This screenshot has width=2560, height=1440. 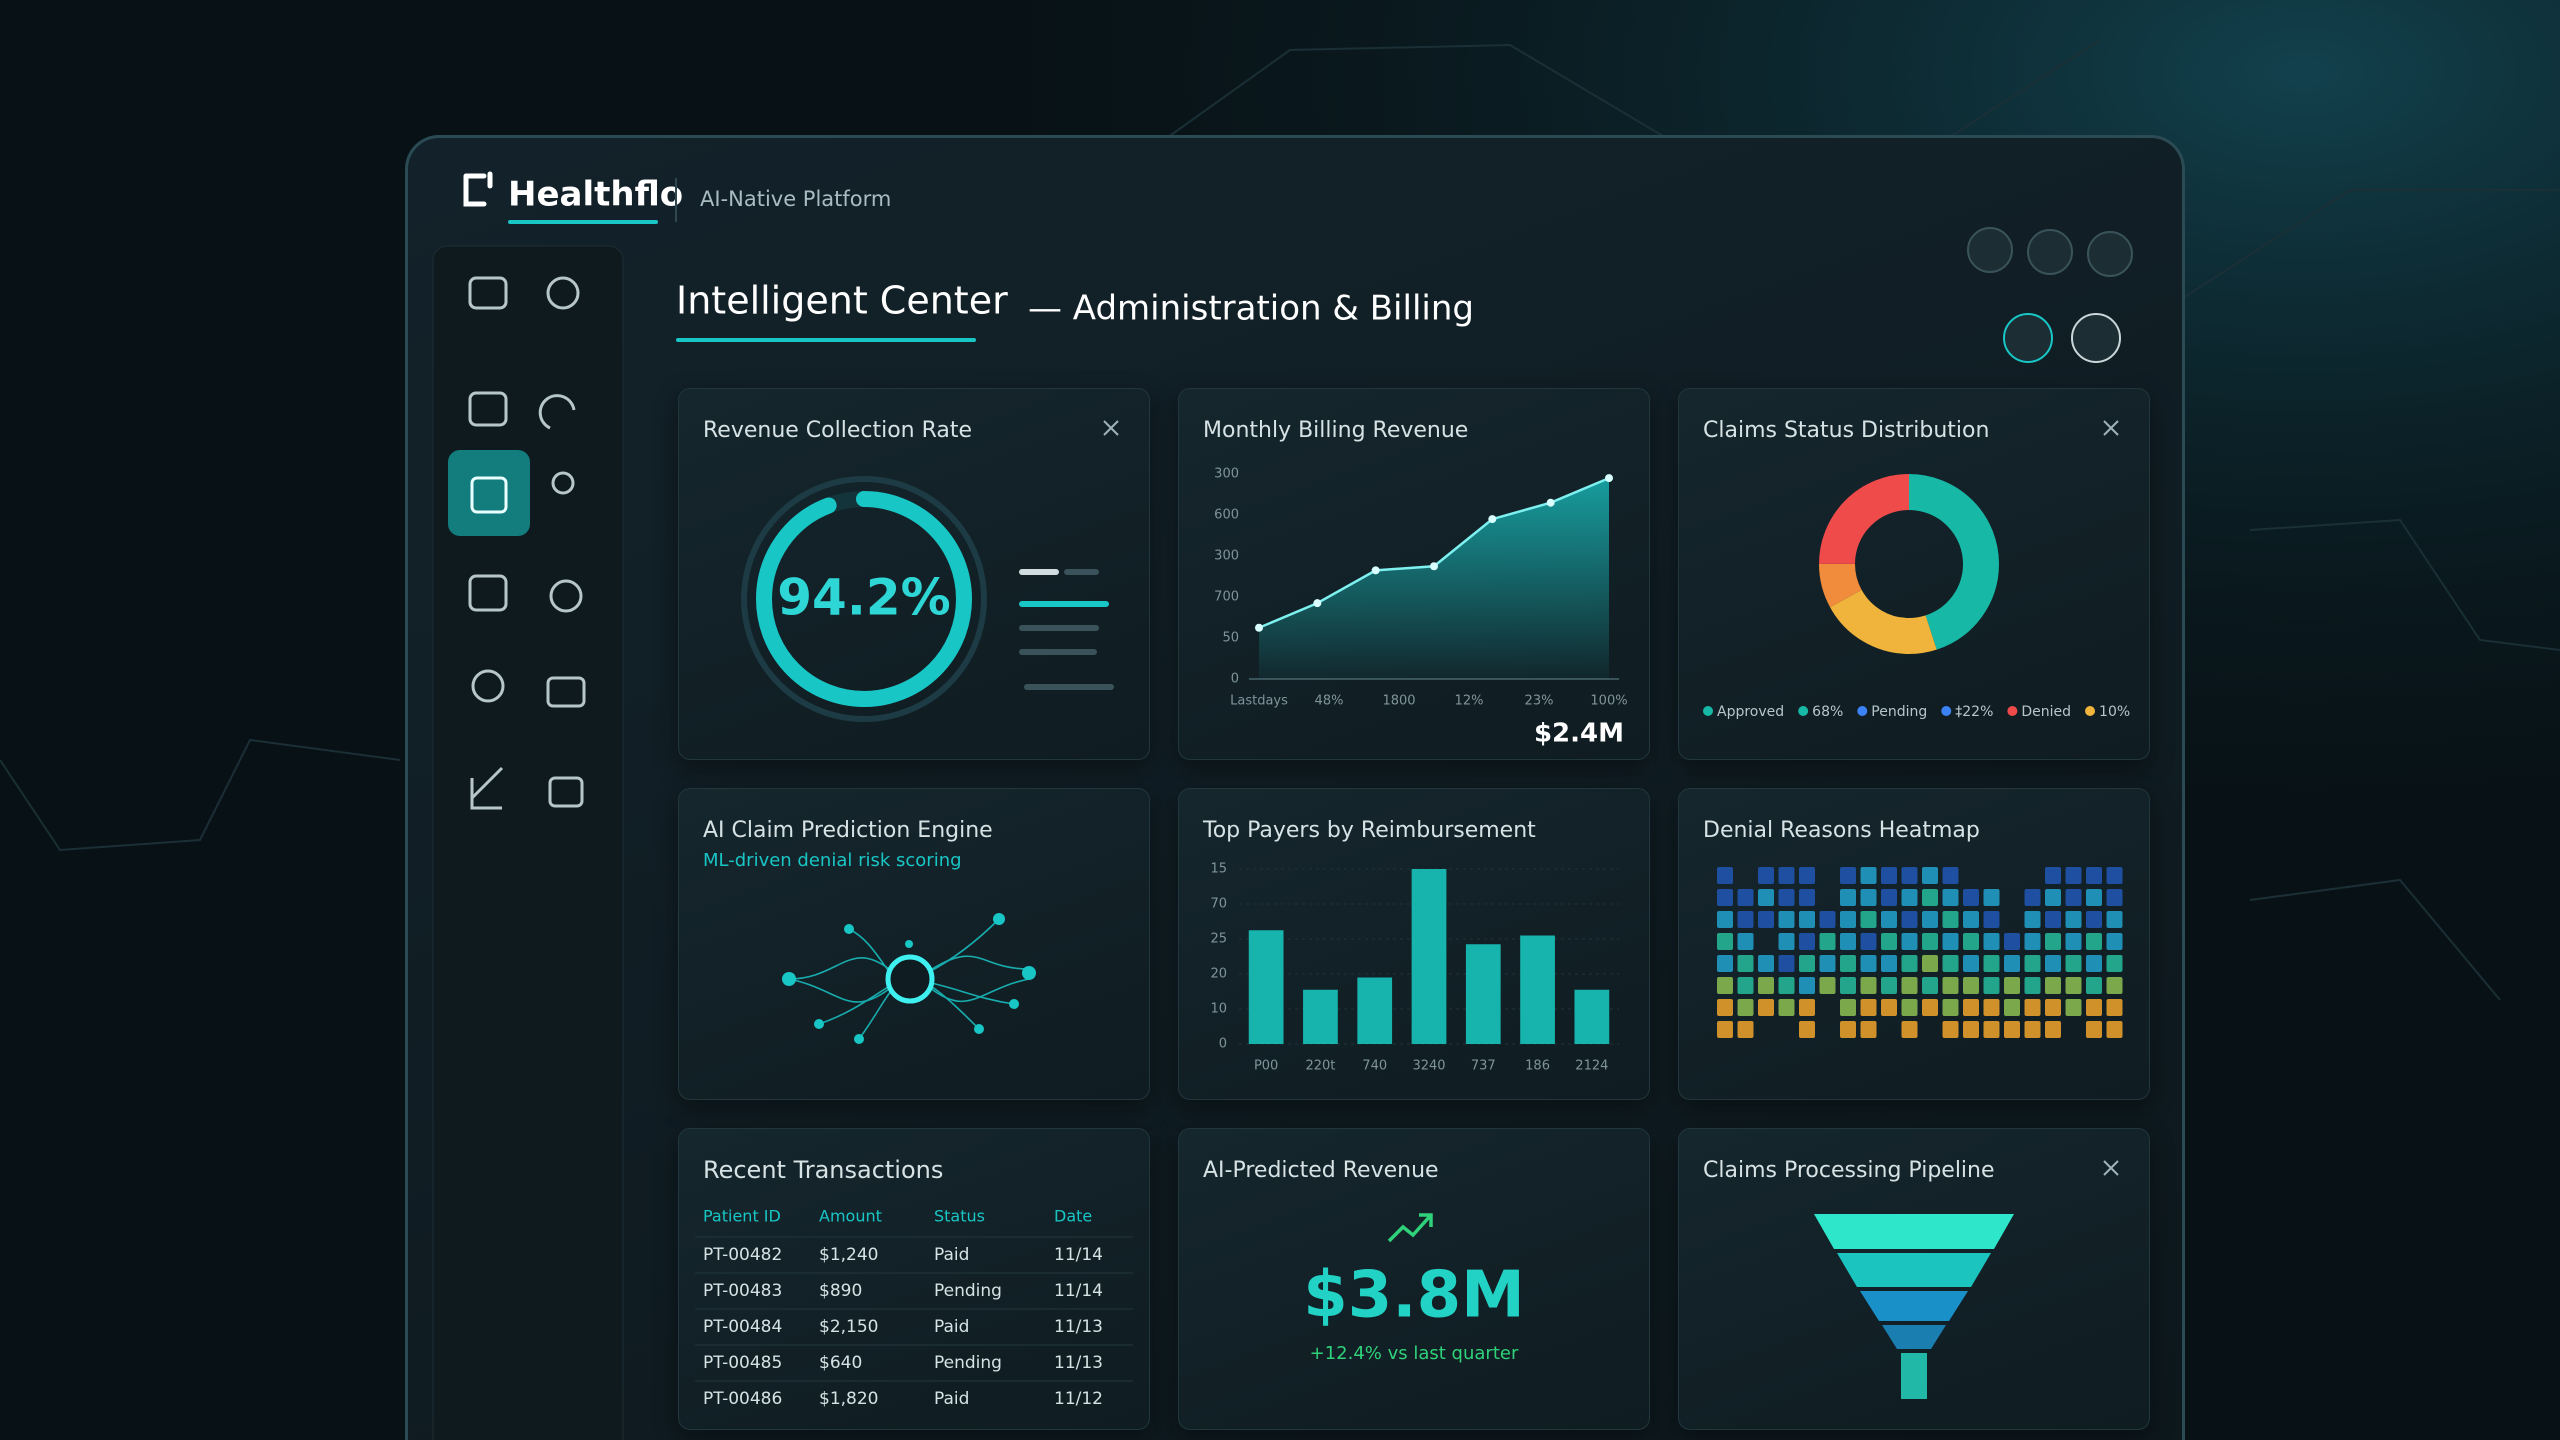 What do you see at coordinates (1321, 1170) in the screenshot?
I see `card-title: AI-Predicted Revenue` at bounding box center [1321, 1170].